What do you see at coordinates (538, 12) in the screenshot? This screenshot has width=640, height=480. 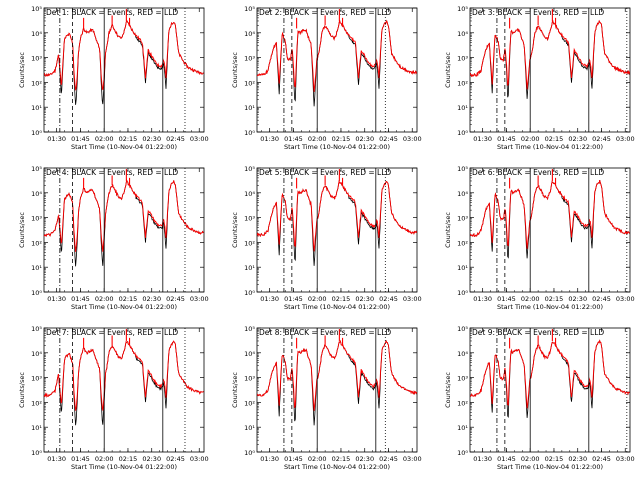 I see `panel-title: Det 3: BLACK = Events, RED = LLD` at bounding box center [538, 12].